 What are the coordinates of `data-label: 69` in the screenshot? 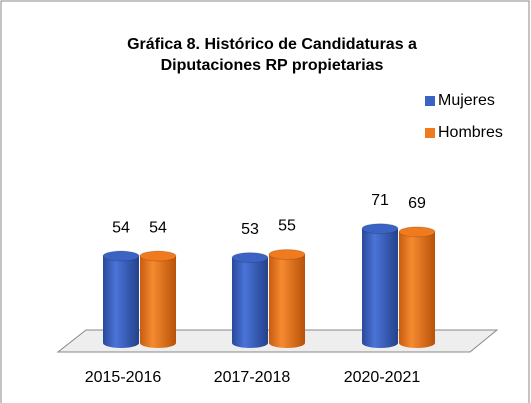 It's located at (417, 203).